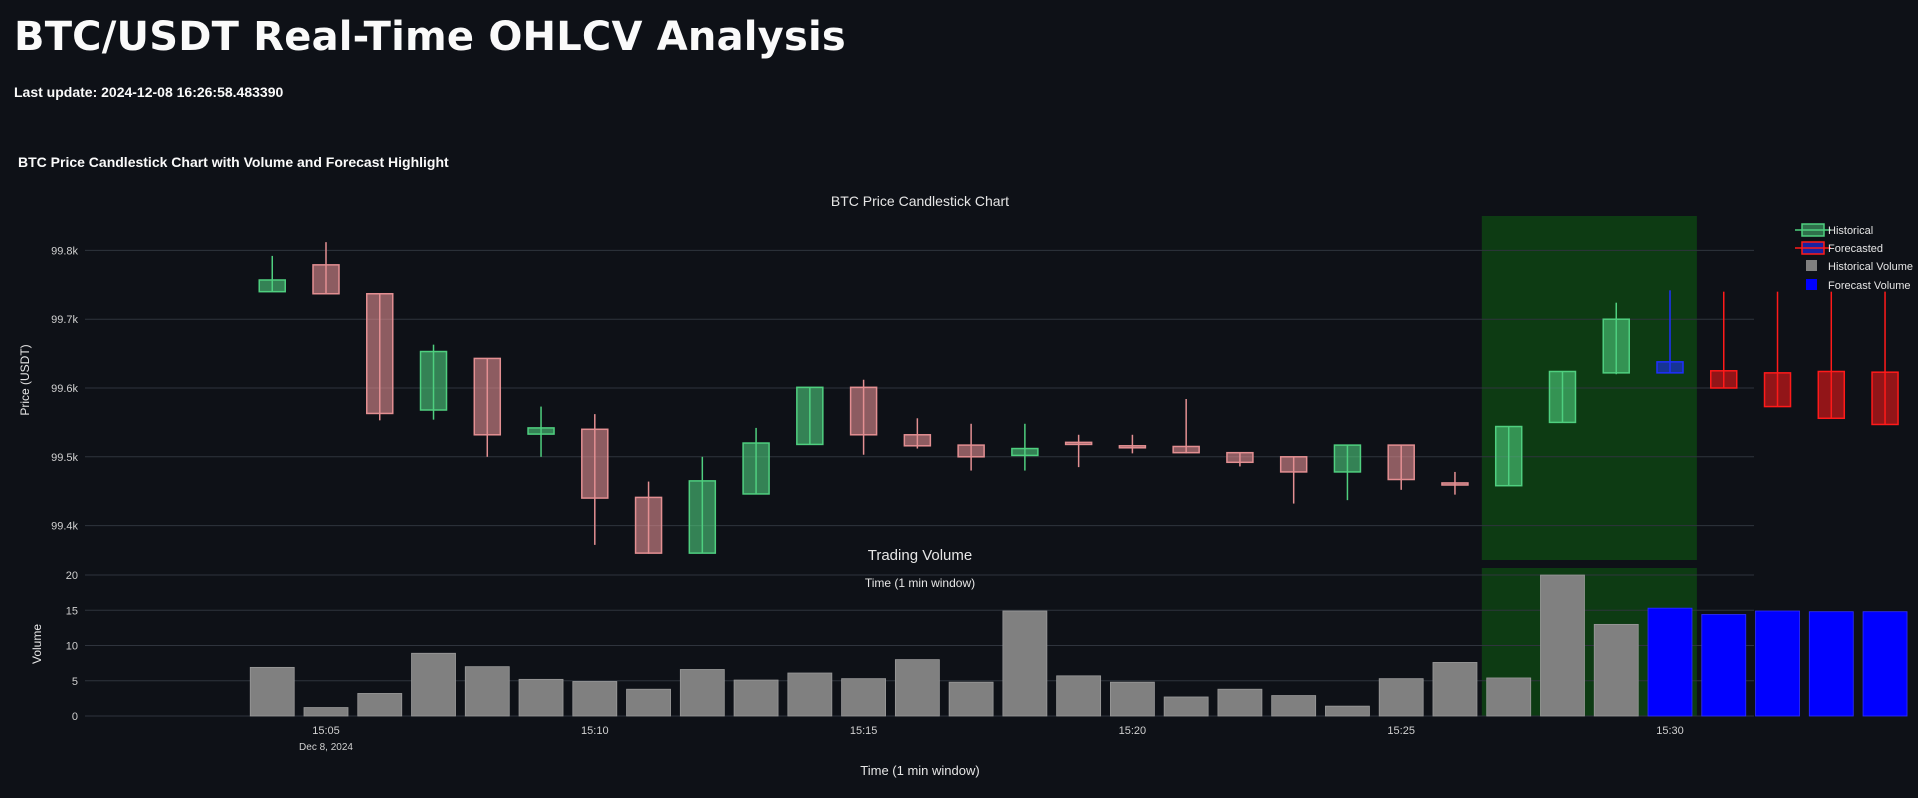 This screenshot has width=1918, height=798. I want to click on volume-y-tick-label: 0, so click(75, 717).